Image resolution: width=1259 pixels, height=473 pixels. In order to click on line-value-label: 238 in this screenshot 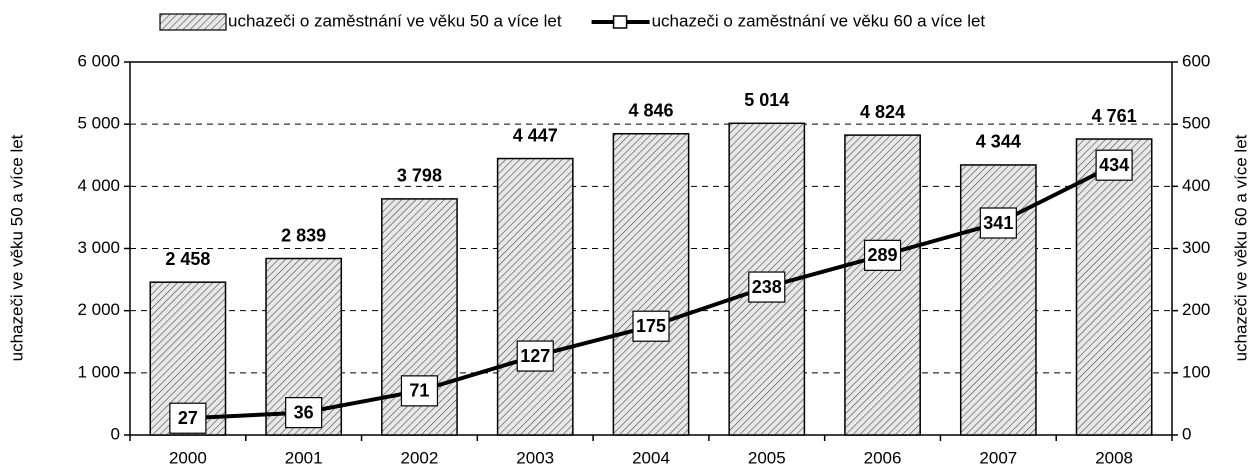, I will do `click(767, 287)`.